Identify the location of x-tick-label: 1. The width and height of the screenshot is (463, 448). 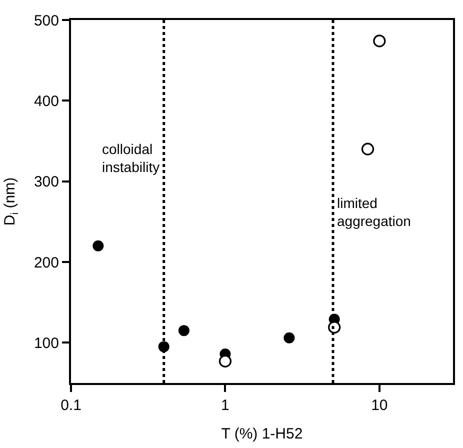
(225, 405).